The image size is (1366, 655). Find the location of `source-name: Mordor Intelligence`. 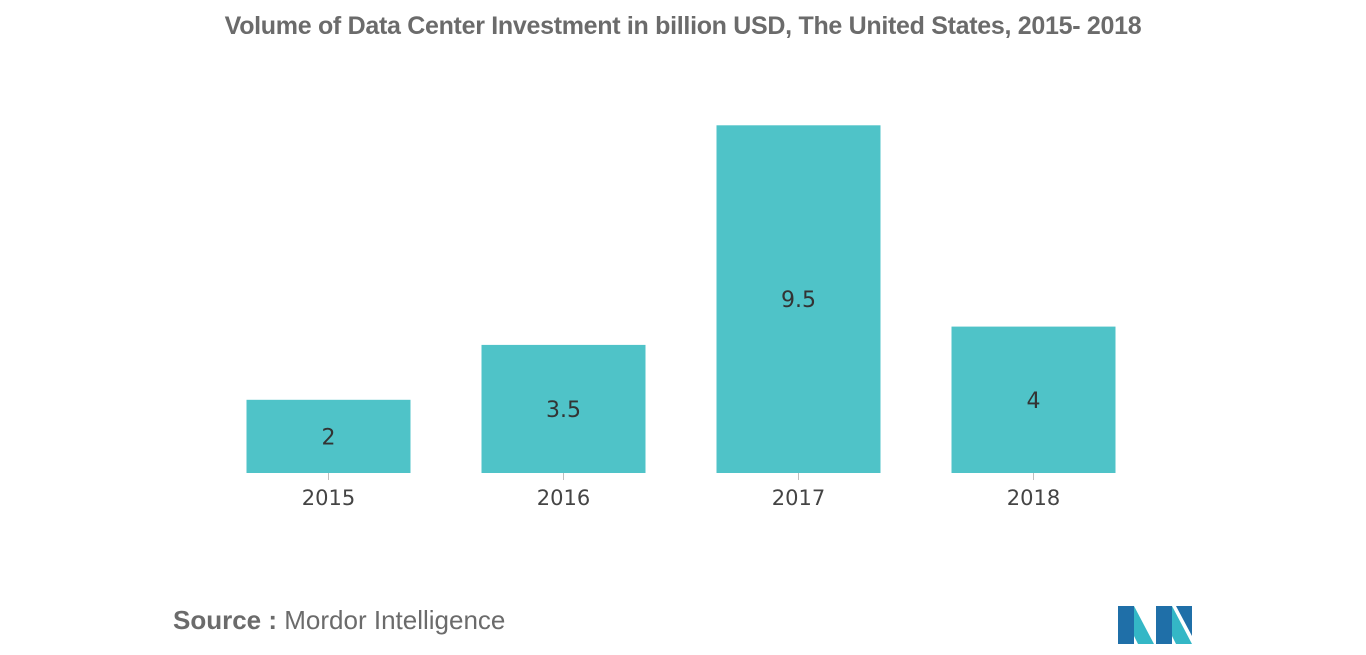

source-name: Mordor Intelligence is located at coordinates (395, 620).